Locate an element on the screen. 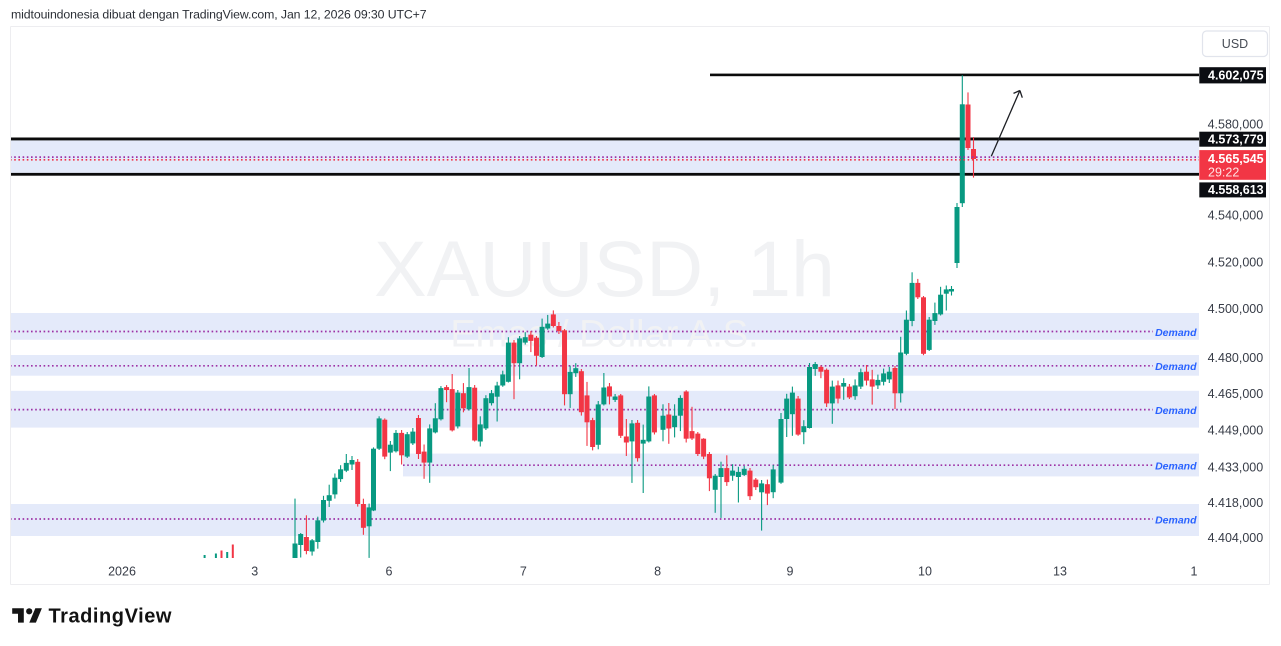 This screenshot has height=646, width=1281. svg-text: 2026 is located at coordinates (122, 572).